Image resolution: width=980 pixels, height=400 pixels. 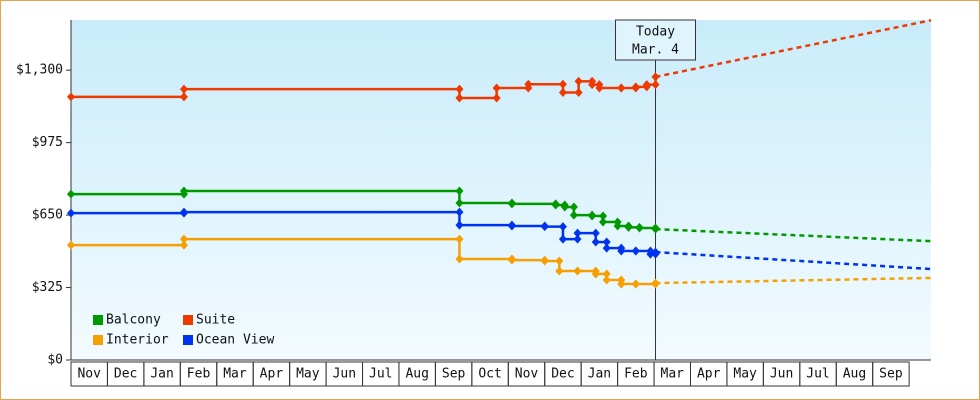 What do you see at coordinates (137, 340) in the screenshot?
I see `legend-label: Interior` at bounding box center [137, 340].